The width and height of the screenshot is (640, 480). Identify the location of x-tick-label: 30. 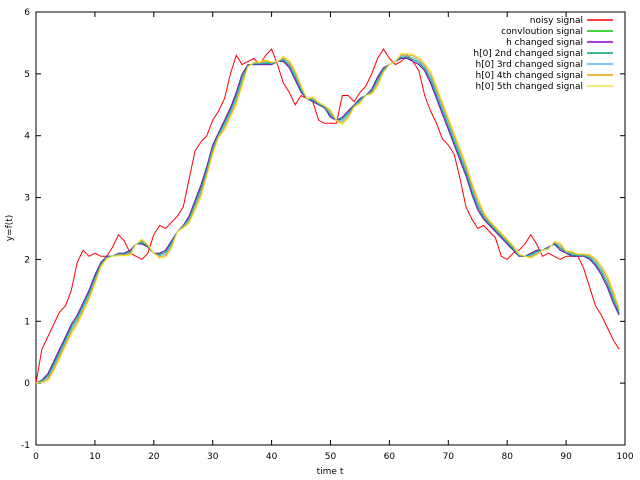
(213, 457).